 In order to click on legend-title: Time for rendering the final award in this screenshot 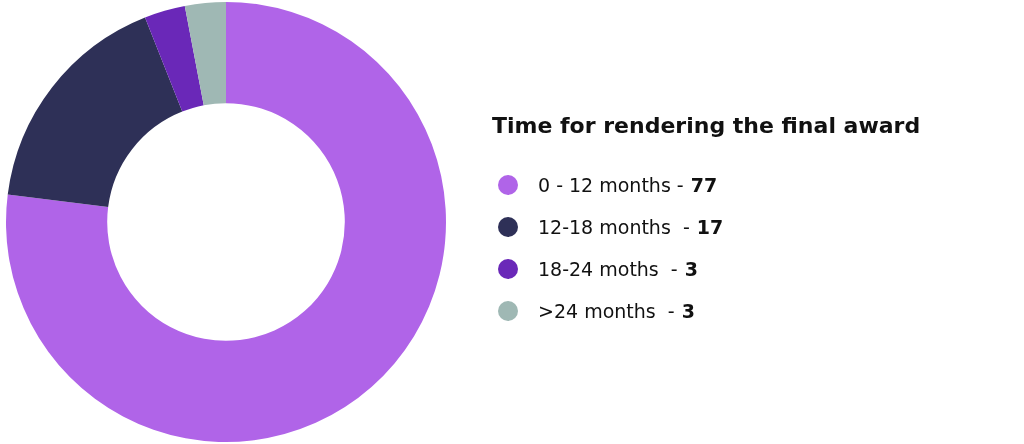, I will do `click(706, 125)`.